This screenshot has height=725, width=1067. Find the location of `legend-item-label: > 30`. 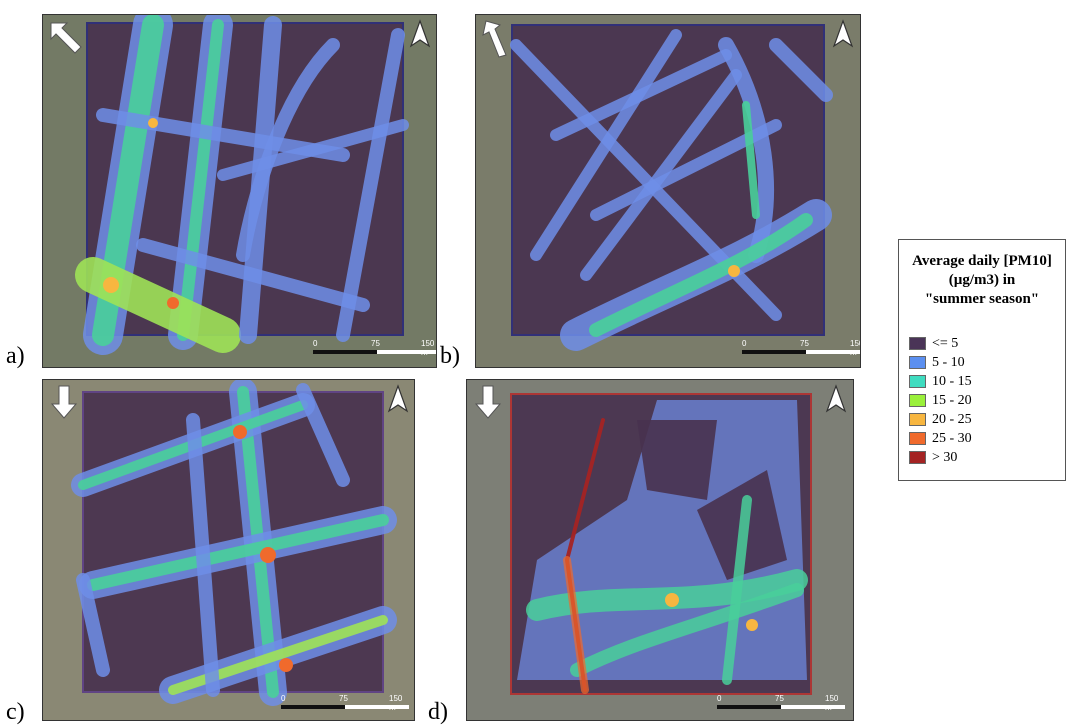

legend-item-label: > 30 is located at coordinates (945, 457).